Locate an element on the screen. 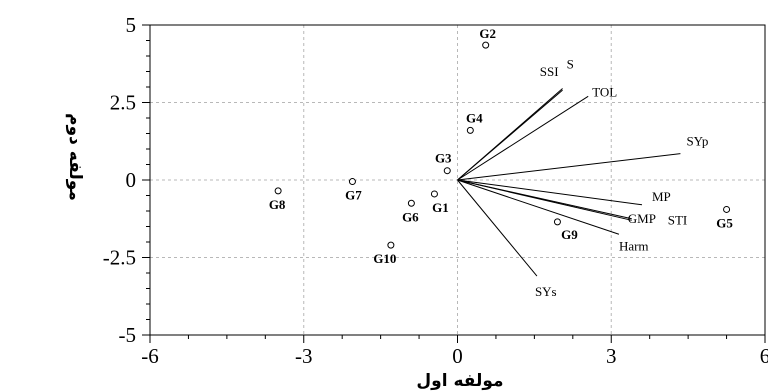  vector-label: SSI is located at coordinates (549, 71).